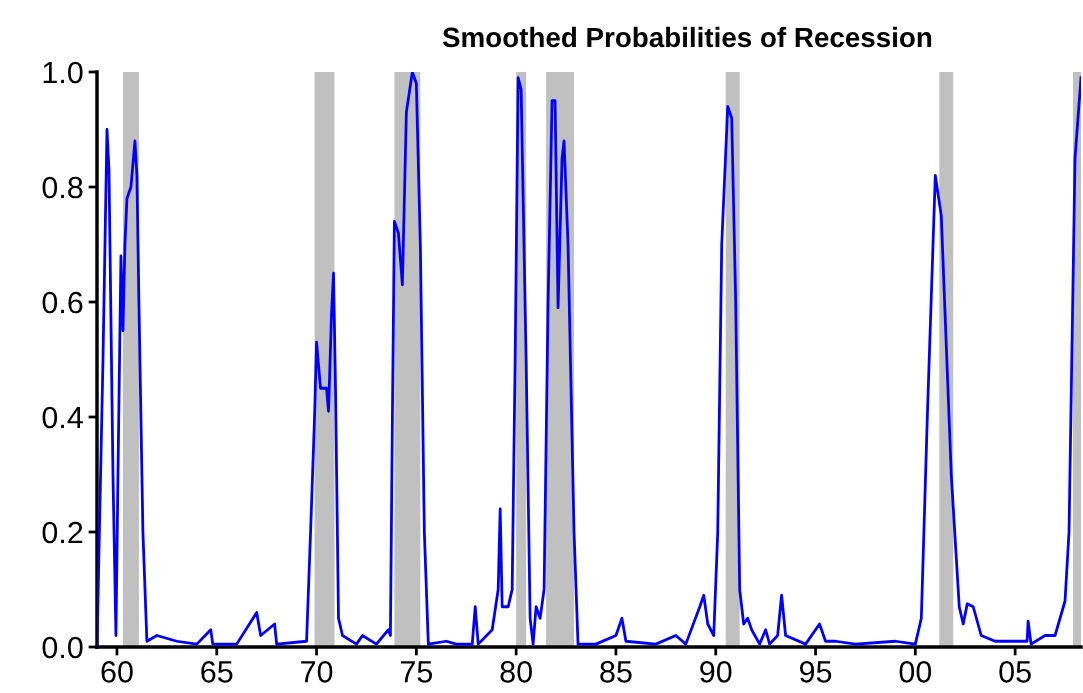  I want to click on y-tick-label: 0.2, so click(62, 532).